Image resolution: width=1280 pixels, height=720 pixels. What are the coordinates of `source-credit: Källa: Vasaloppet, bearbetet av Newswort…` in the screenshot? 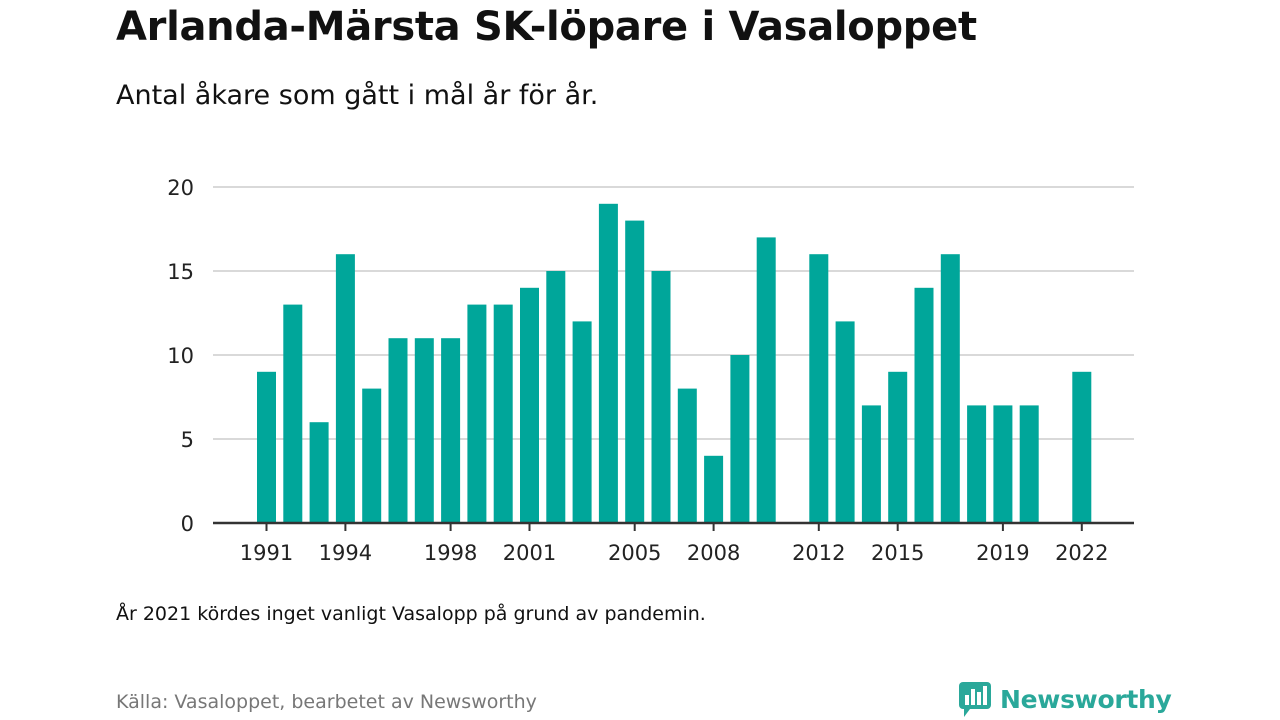 It's located at (326, 702).